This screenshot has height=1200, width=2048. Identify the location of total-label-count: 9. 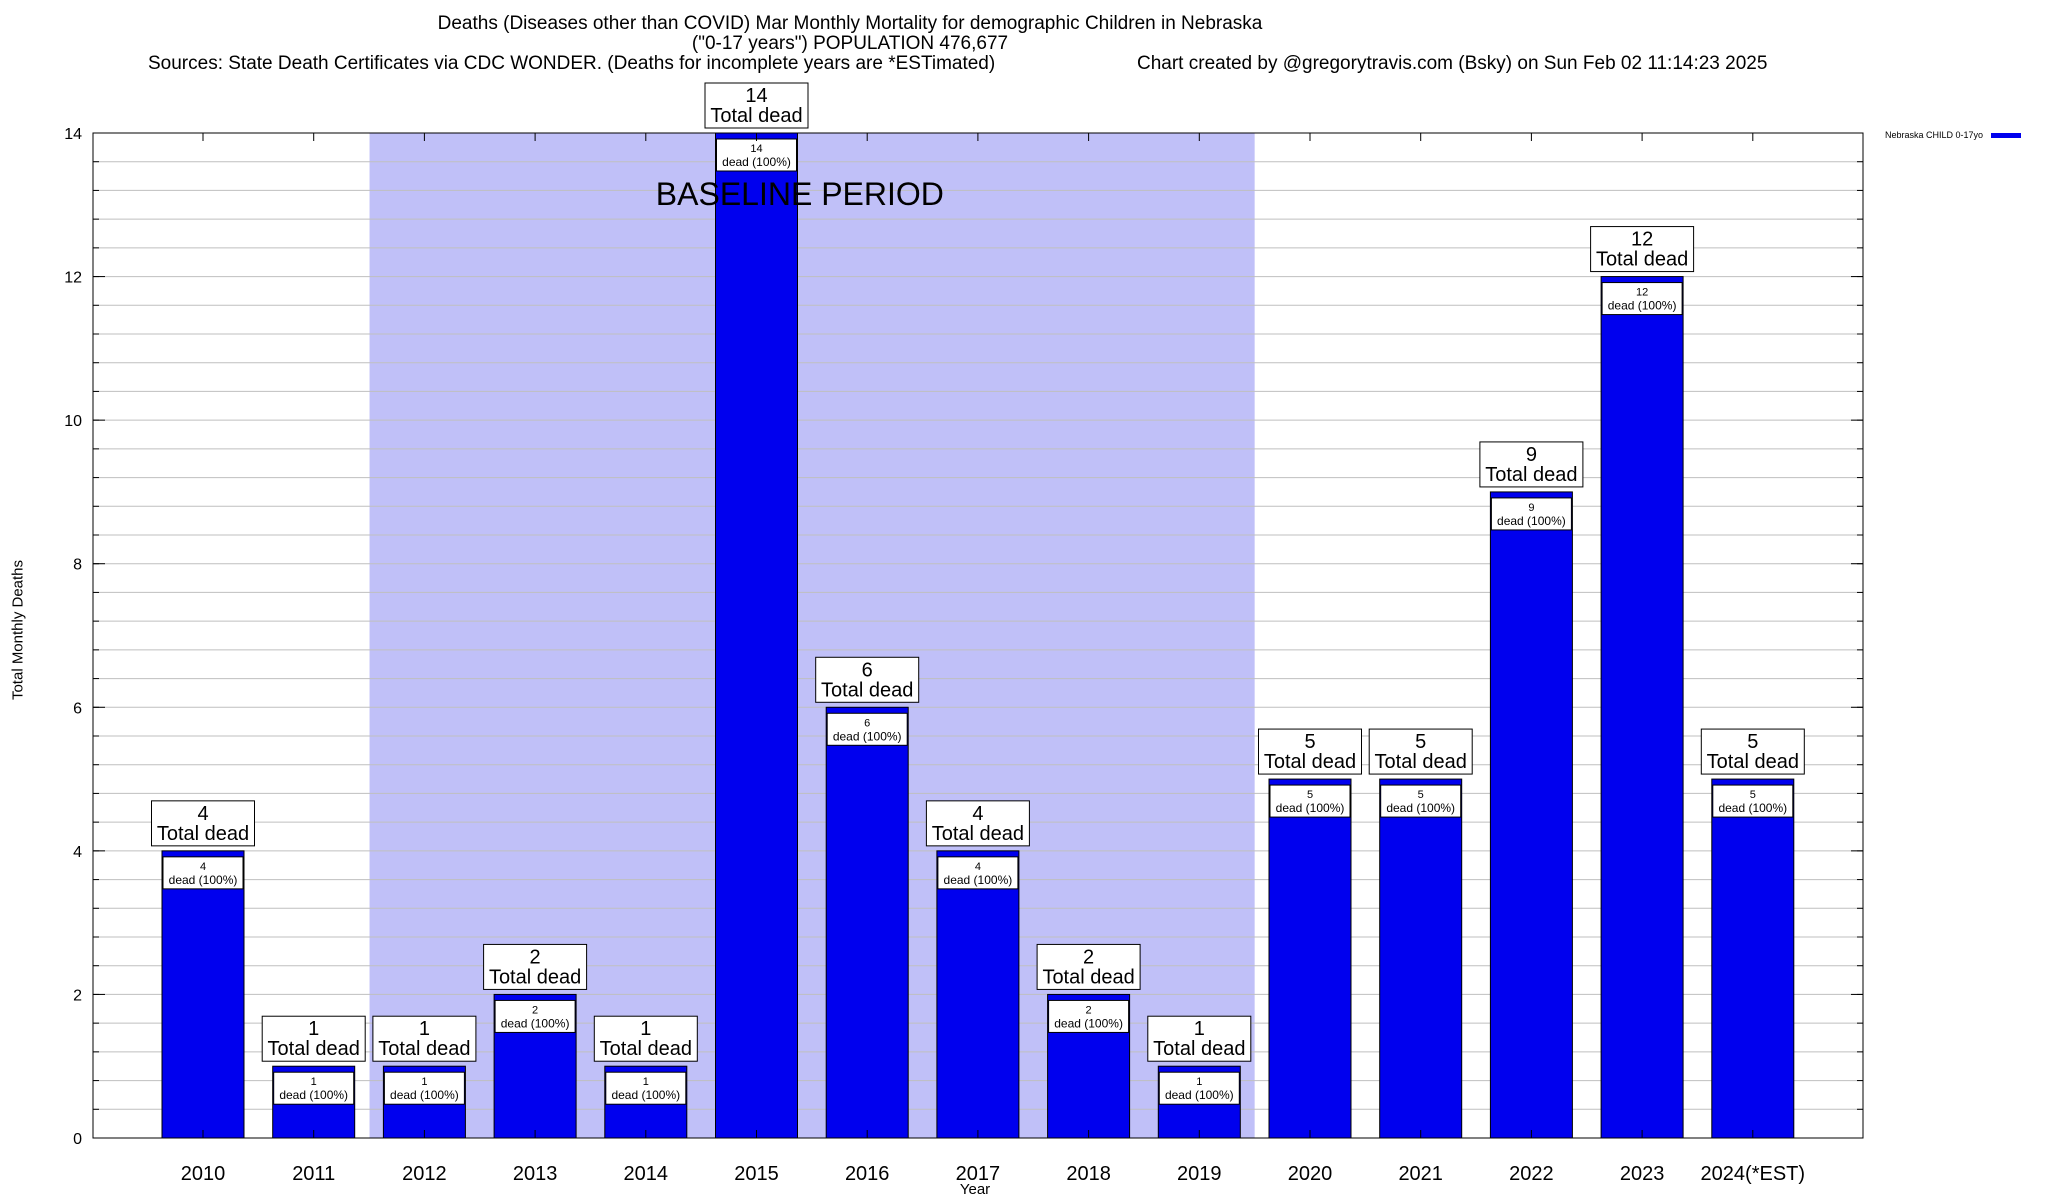
(1531, 455).